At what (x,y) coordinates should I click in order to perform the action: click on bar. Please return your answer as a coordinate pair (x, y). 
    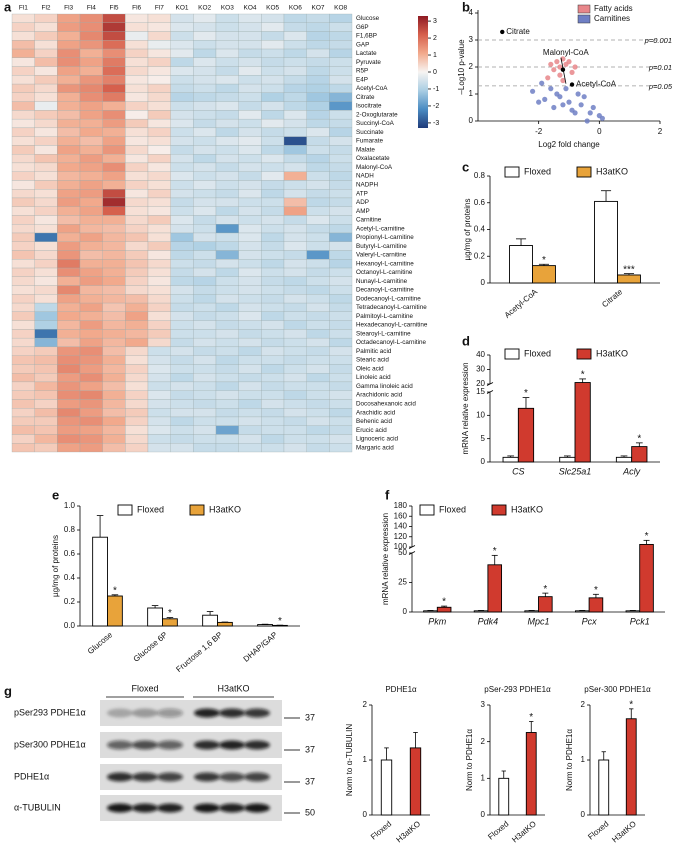
    Looking at the image, I should click on (629, 279).